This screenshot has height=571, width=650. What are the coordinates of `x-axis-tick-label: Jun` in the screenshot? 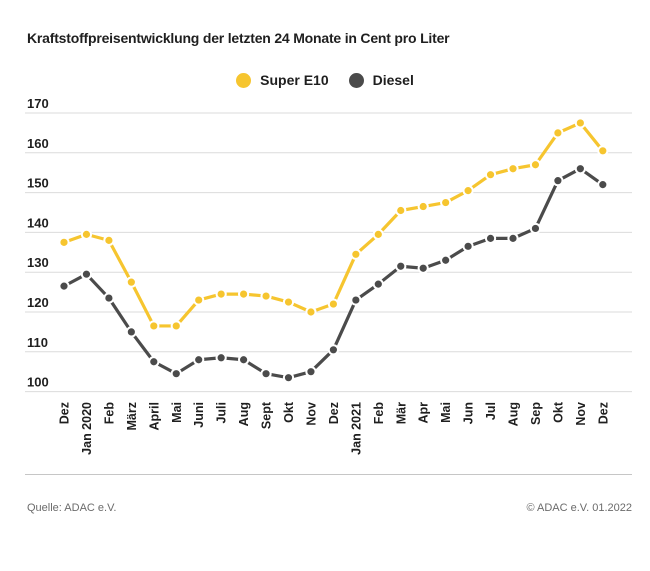 It's located at (469, 413).